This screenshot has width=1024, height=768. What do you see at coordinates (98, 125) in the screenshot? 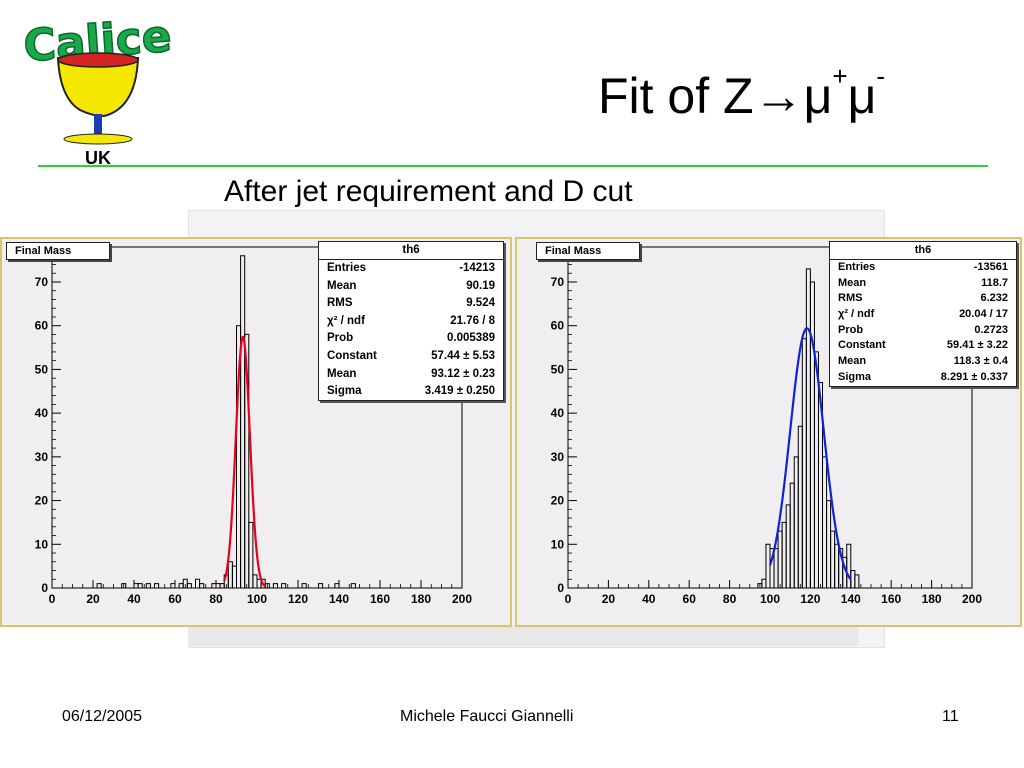
I see `cup-stem` at bounding box center [98, 125].